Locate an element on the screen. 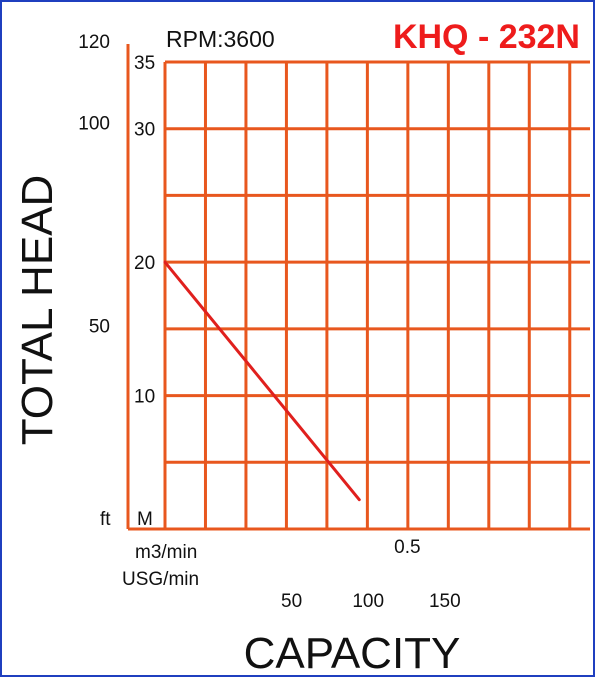 This screenshot has width=595, height=677. x-tick-label-m3: 0.5 is located at coordinates (407, 547).